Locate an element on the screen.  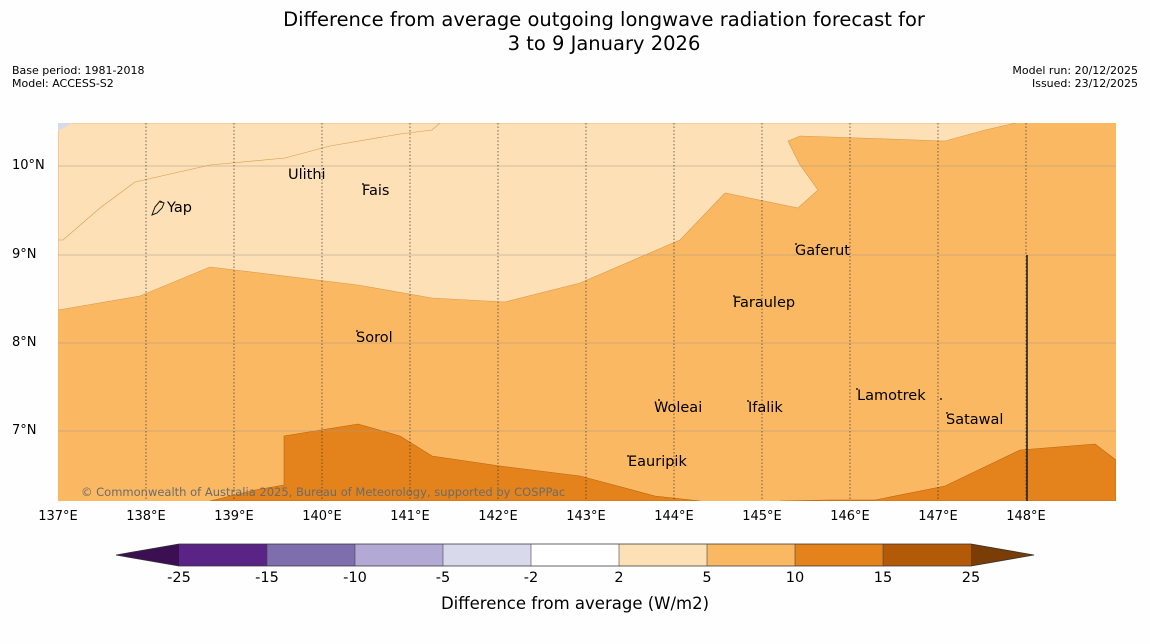
colorbar-tick-15: 15 is located at coordinates (883, 578).